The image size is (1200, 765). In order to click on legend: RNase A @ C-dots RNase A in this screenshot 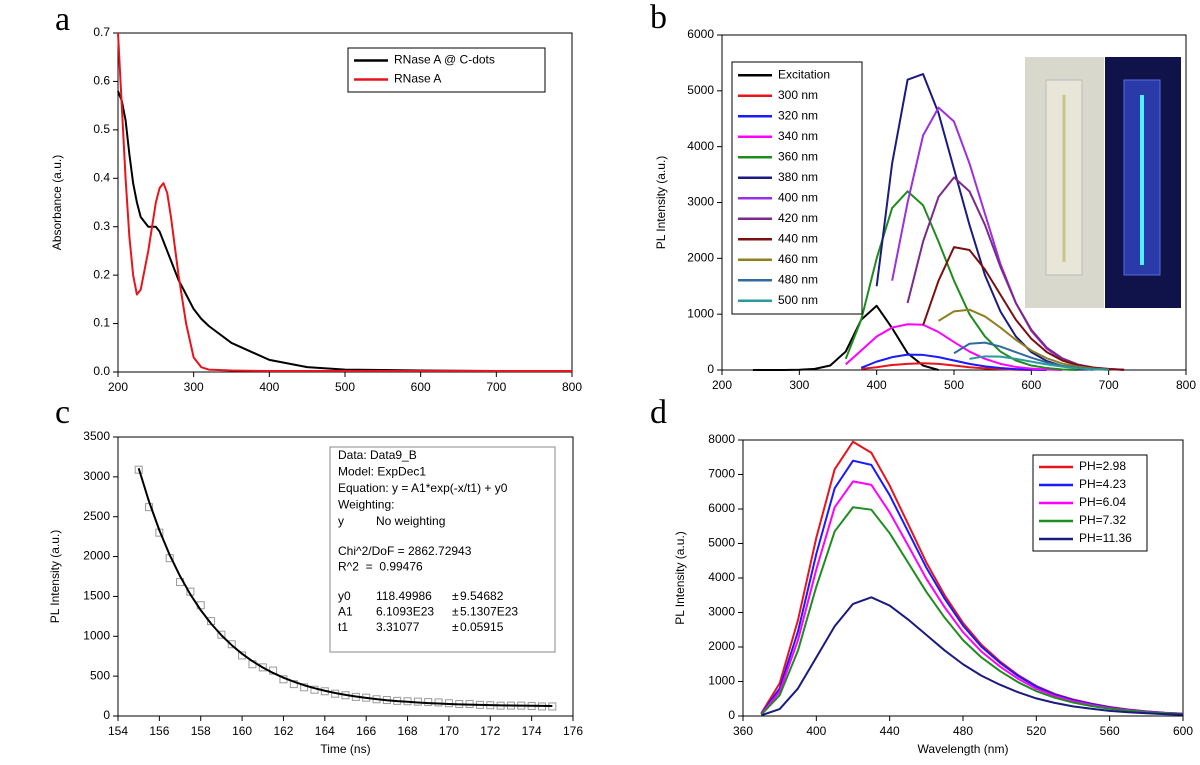, I will do `click(446, 70)`.